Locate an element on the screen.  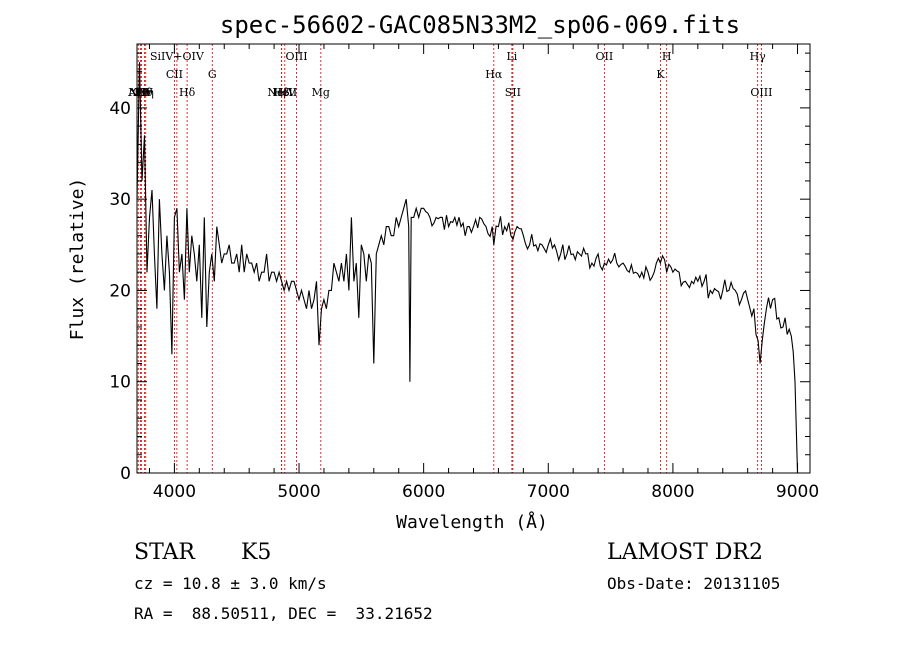
x-tick-label: 8000 is located at coordinates (672, 492).